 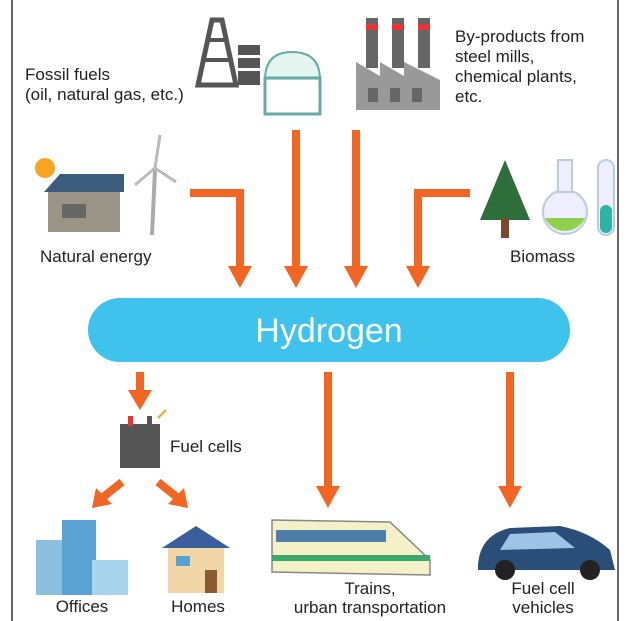 What do you see at coordinates (516, 76) in the screenshot?
I see `byproducts-label: chemical plants,` at bounding box center [516, 76].